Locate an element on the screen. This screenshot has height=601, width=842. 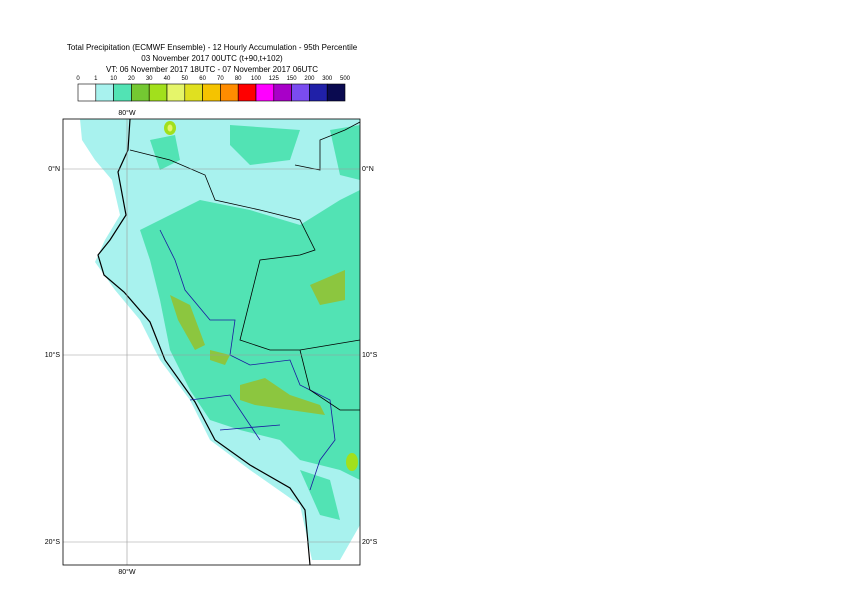
legend-label: 150 is located at coordinates (292, 79).